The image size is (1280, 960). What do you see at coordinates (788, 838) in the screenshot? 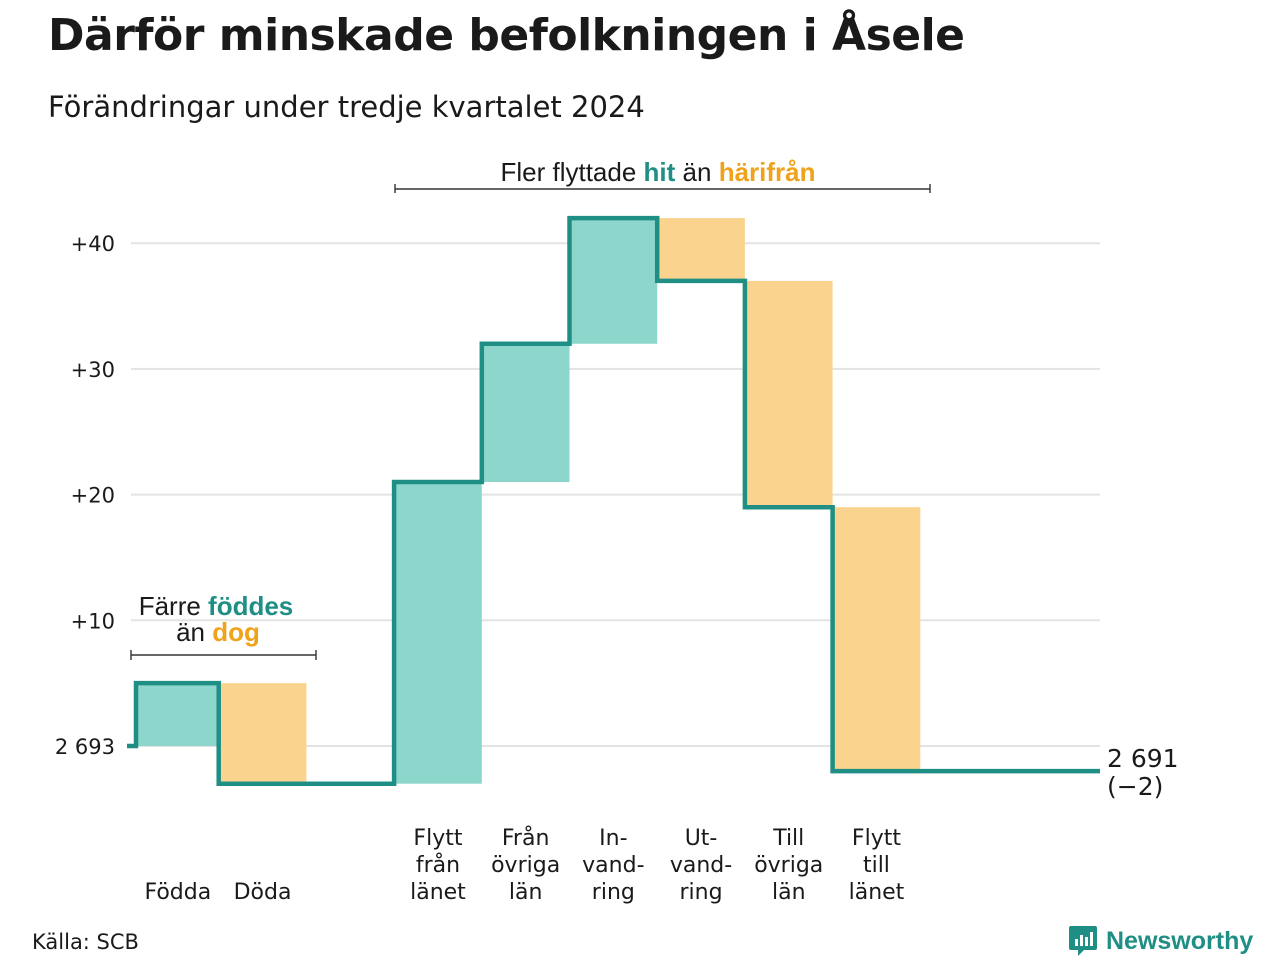
I see `category-label: Till` at bounding box center [788, 838].